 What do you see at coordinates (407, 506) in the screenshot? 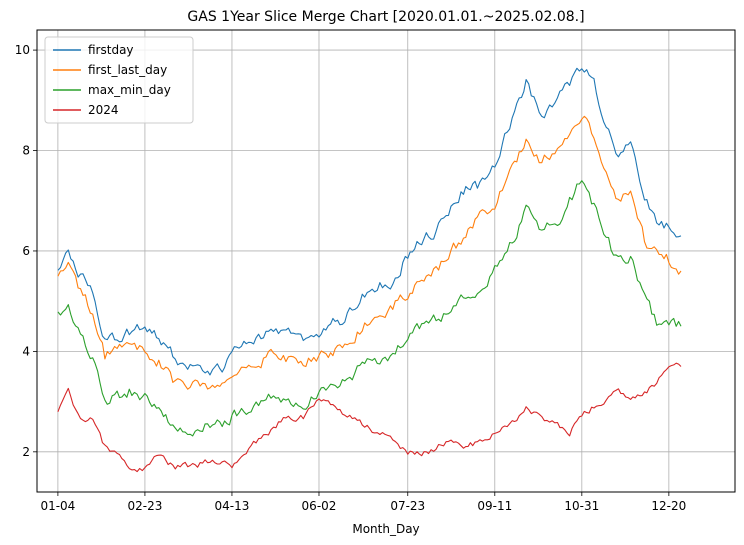
I see `x-tick-label: 07-23` at bounding box center [407, 506].